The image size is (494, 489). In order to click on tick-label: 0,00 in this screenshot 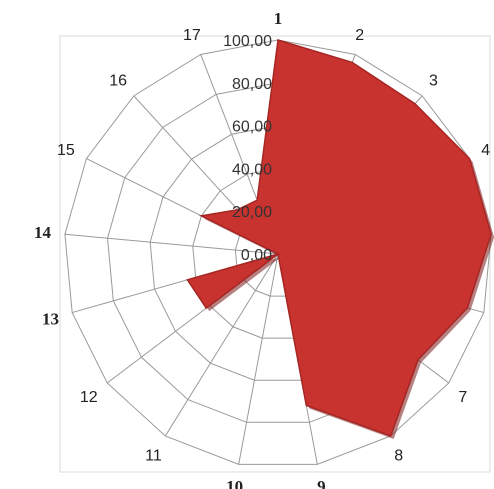, I will do `click(256, 255)`.